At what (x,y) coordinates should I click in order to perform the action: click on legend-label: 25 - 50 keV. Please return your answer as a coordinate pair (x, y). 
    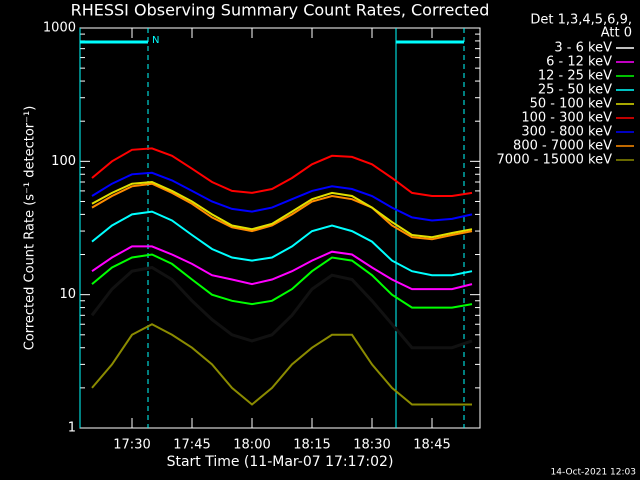
    Looking at the image, I should click on (575, 90).